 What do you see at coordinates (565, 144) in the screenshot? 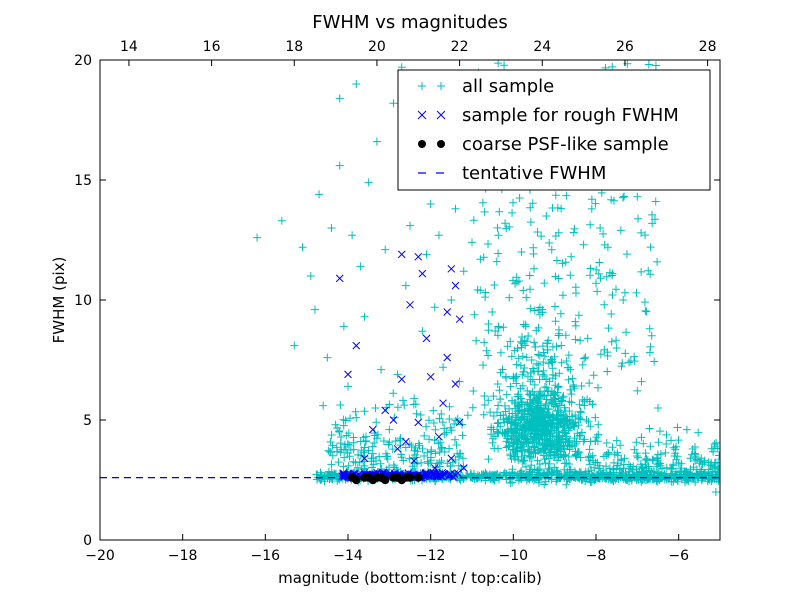
I see `legend-label: coarse PSF-like sample` at bounding box center [565, 144].